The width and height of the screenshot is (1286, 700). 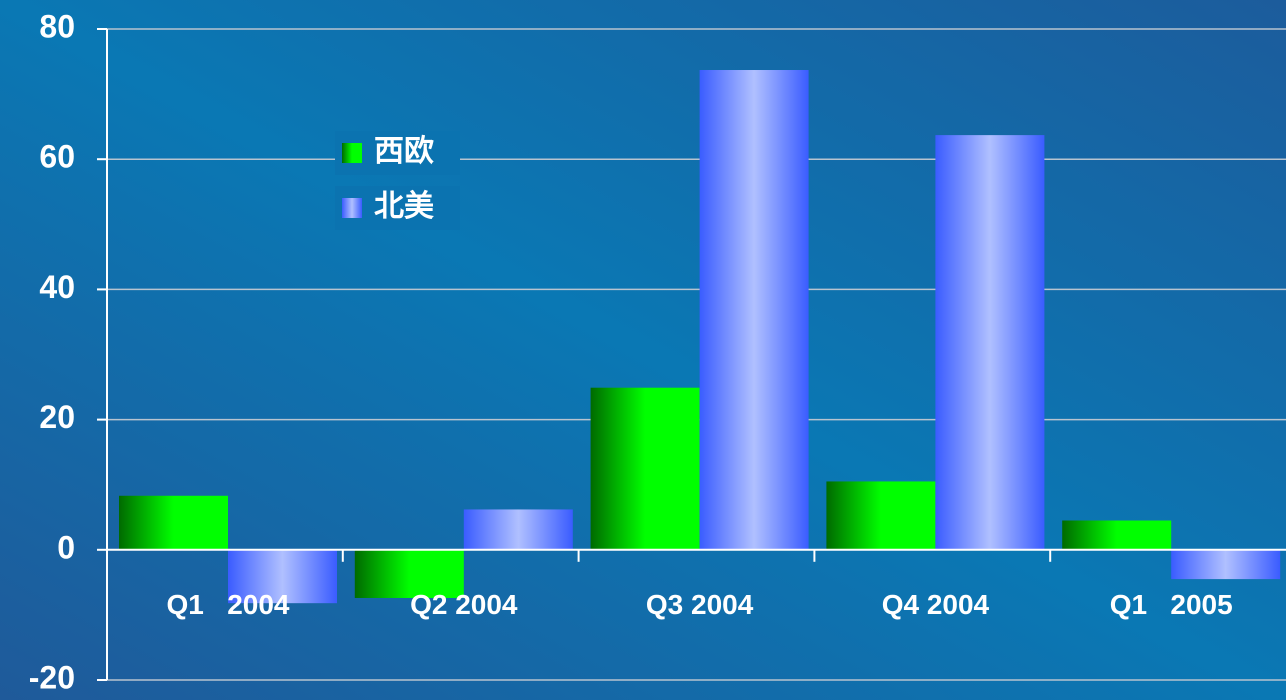 I want to click on y-tick-label: 60, so click(x=57, y=157).